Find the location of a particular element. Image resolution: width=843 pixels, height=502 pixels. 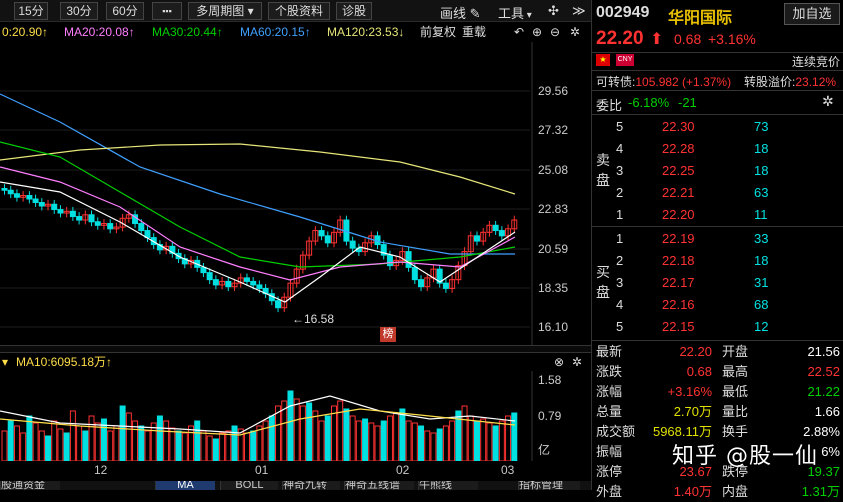

reload-button: 重载 is located at coordinates (474, 32).